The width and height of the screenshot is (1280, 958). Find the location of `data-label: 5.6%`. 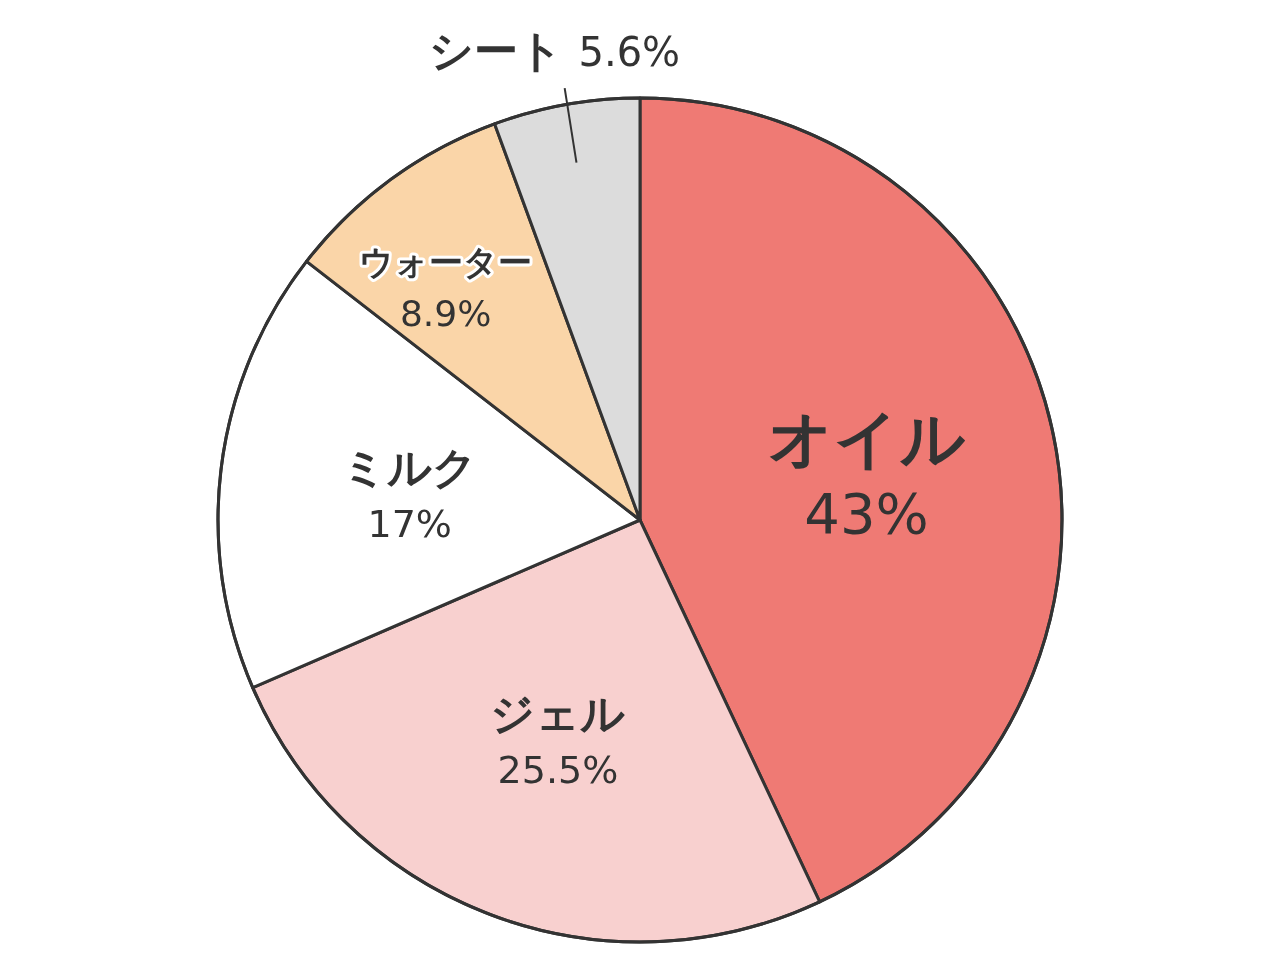

data-label: 5.6% is located at coordinates (629, 52).